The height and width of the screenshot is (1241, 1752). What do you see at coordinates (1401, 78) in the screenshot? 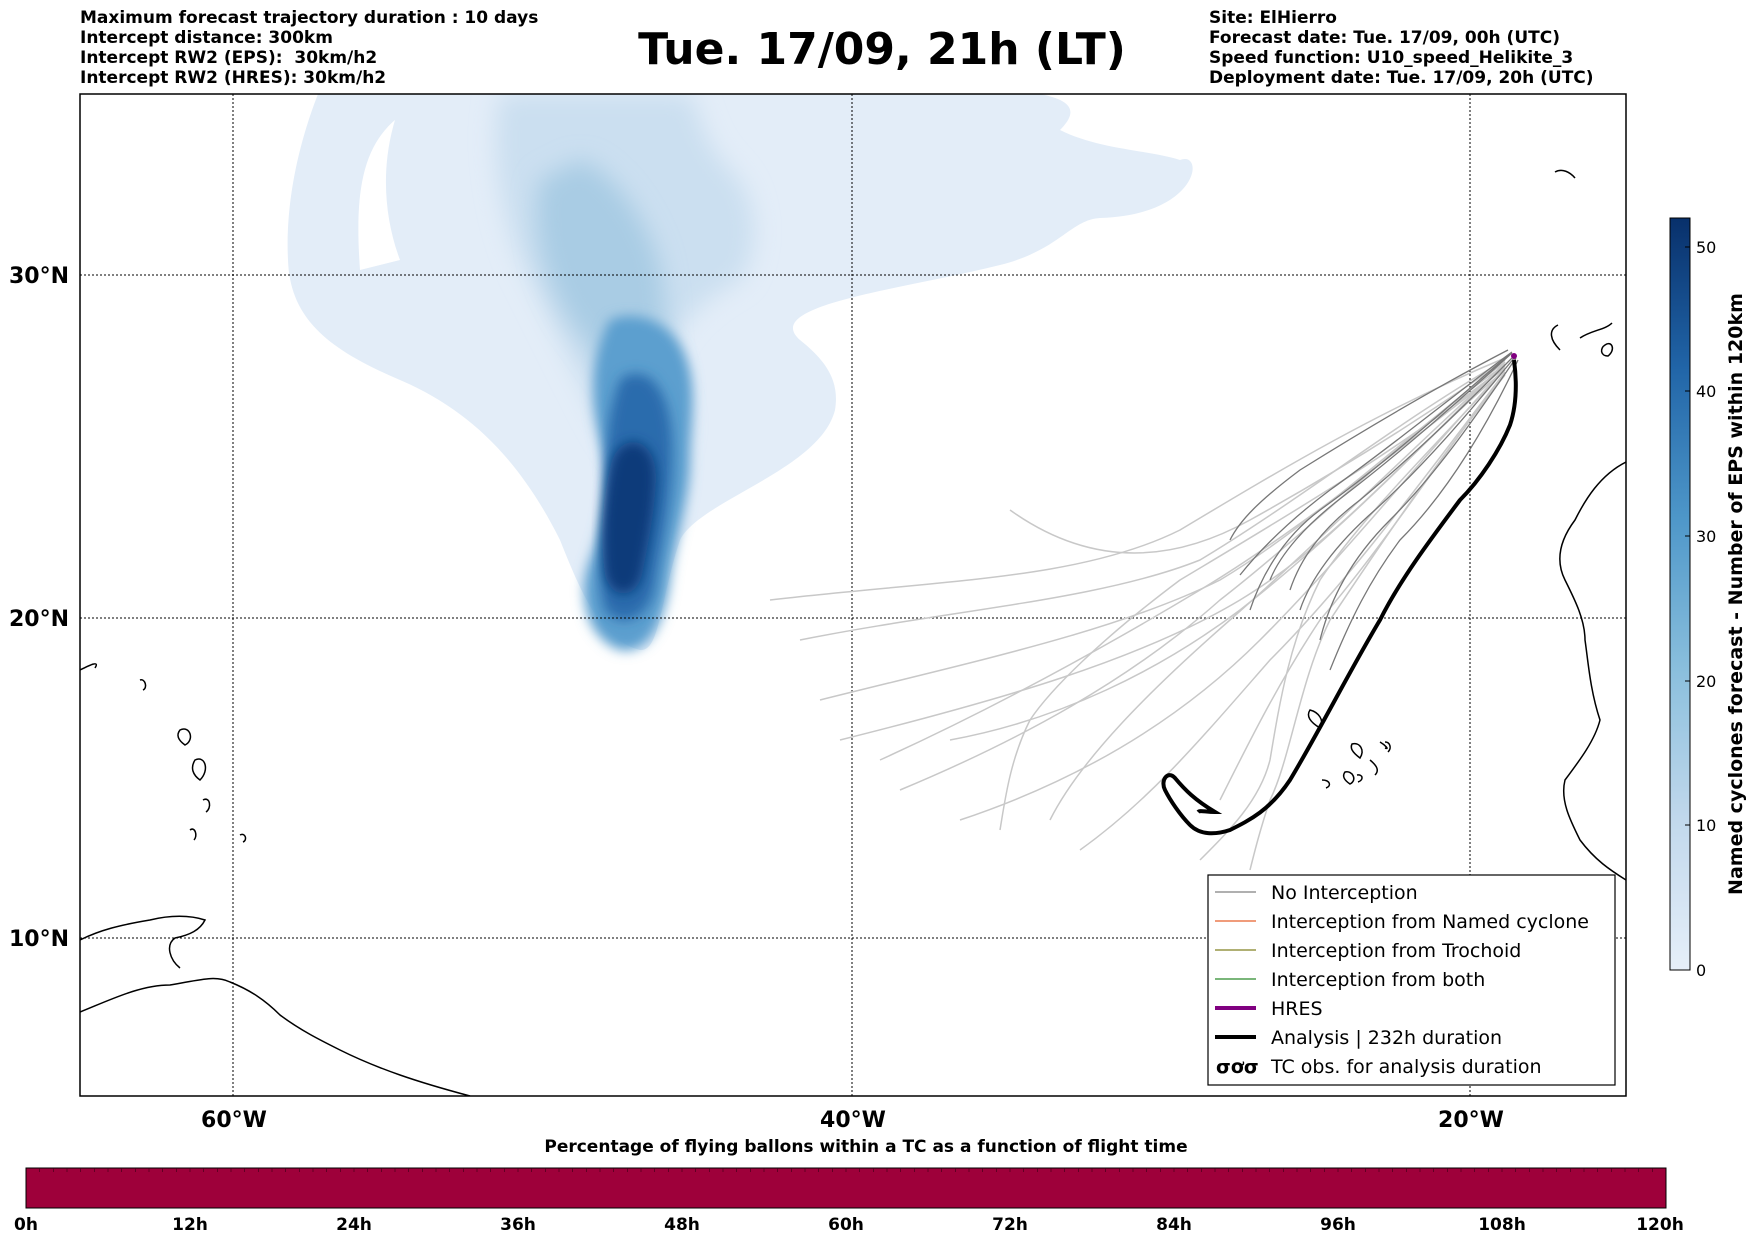
I see `deployment-date-text: Deployment date: Tue. 17/09, 20h (UTC)` at bounding box center [1401, 78].